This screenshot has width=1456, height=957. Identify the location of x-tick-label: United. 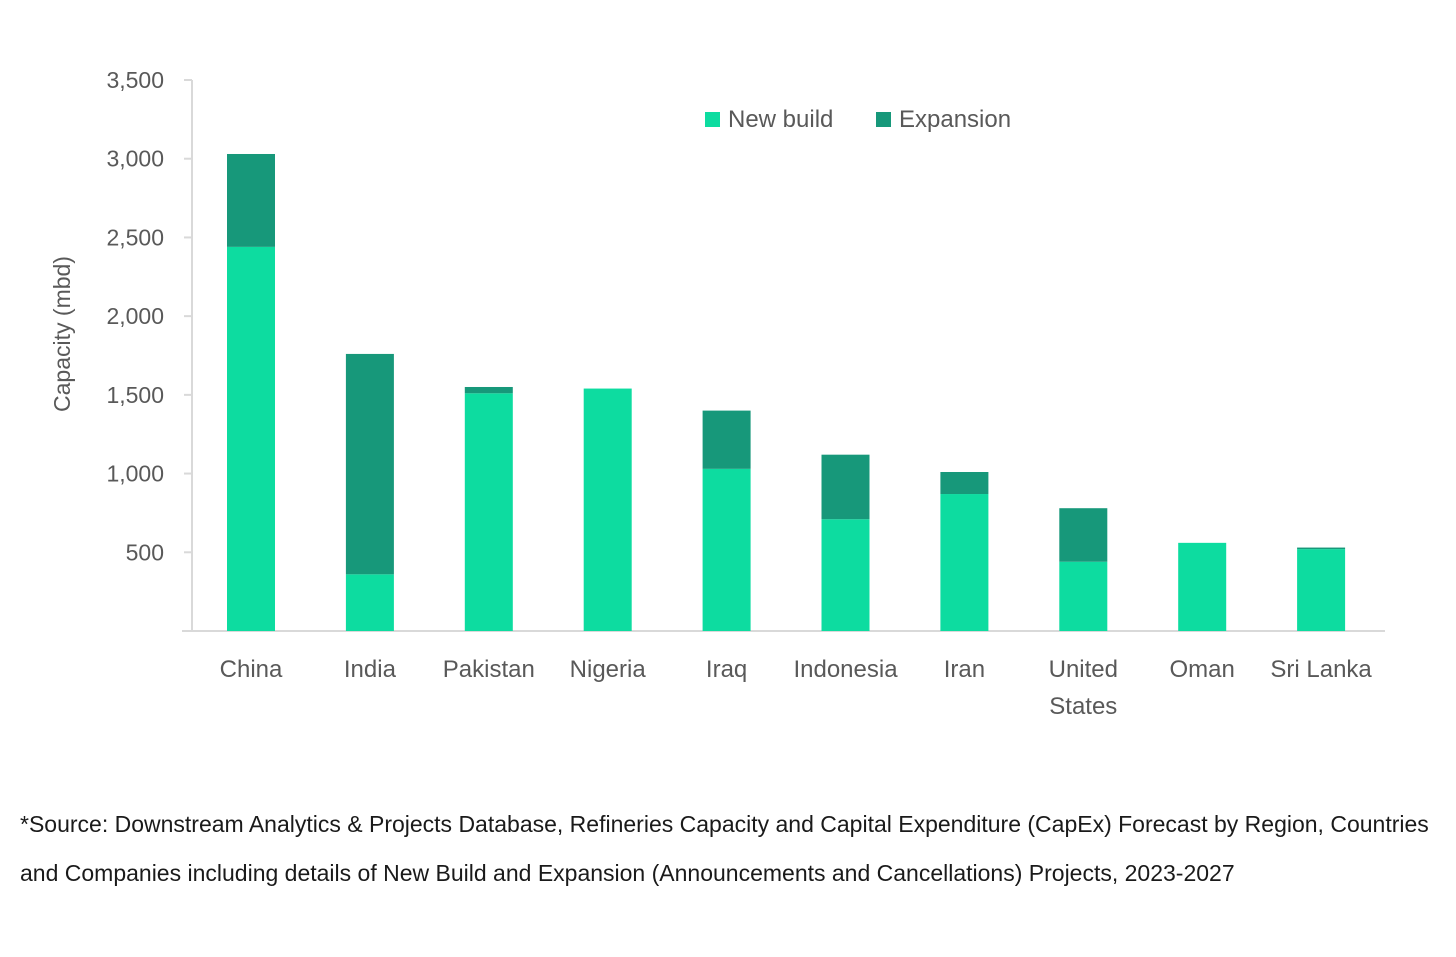
(1083, 669).